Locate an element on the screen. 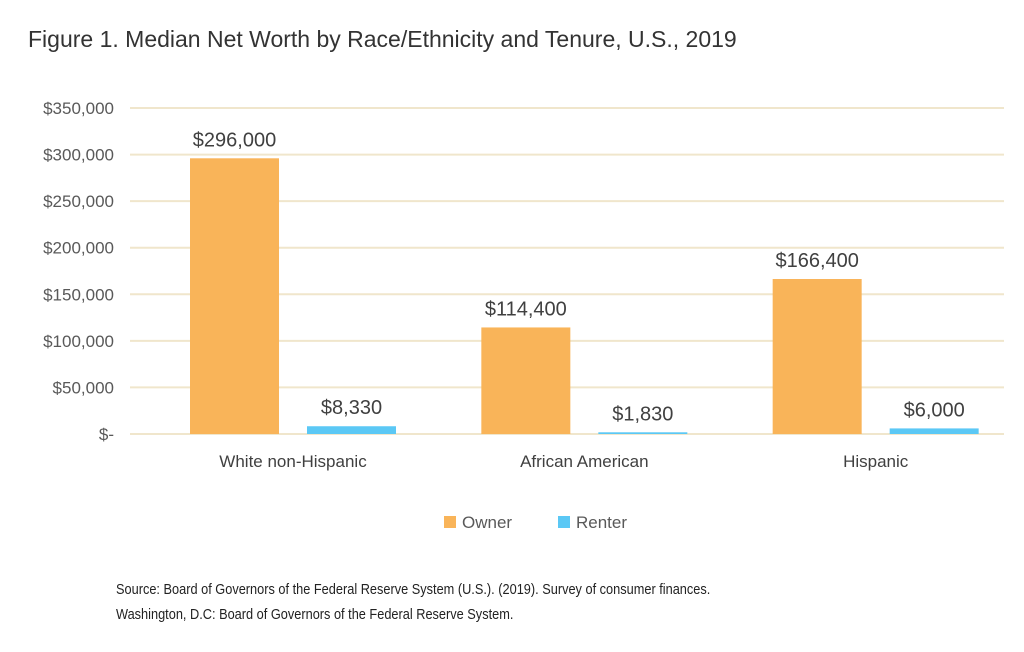 The image size is (1024, 652). data-label: $8,330 is located at coordinates (351, 408).